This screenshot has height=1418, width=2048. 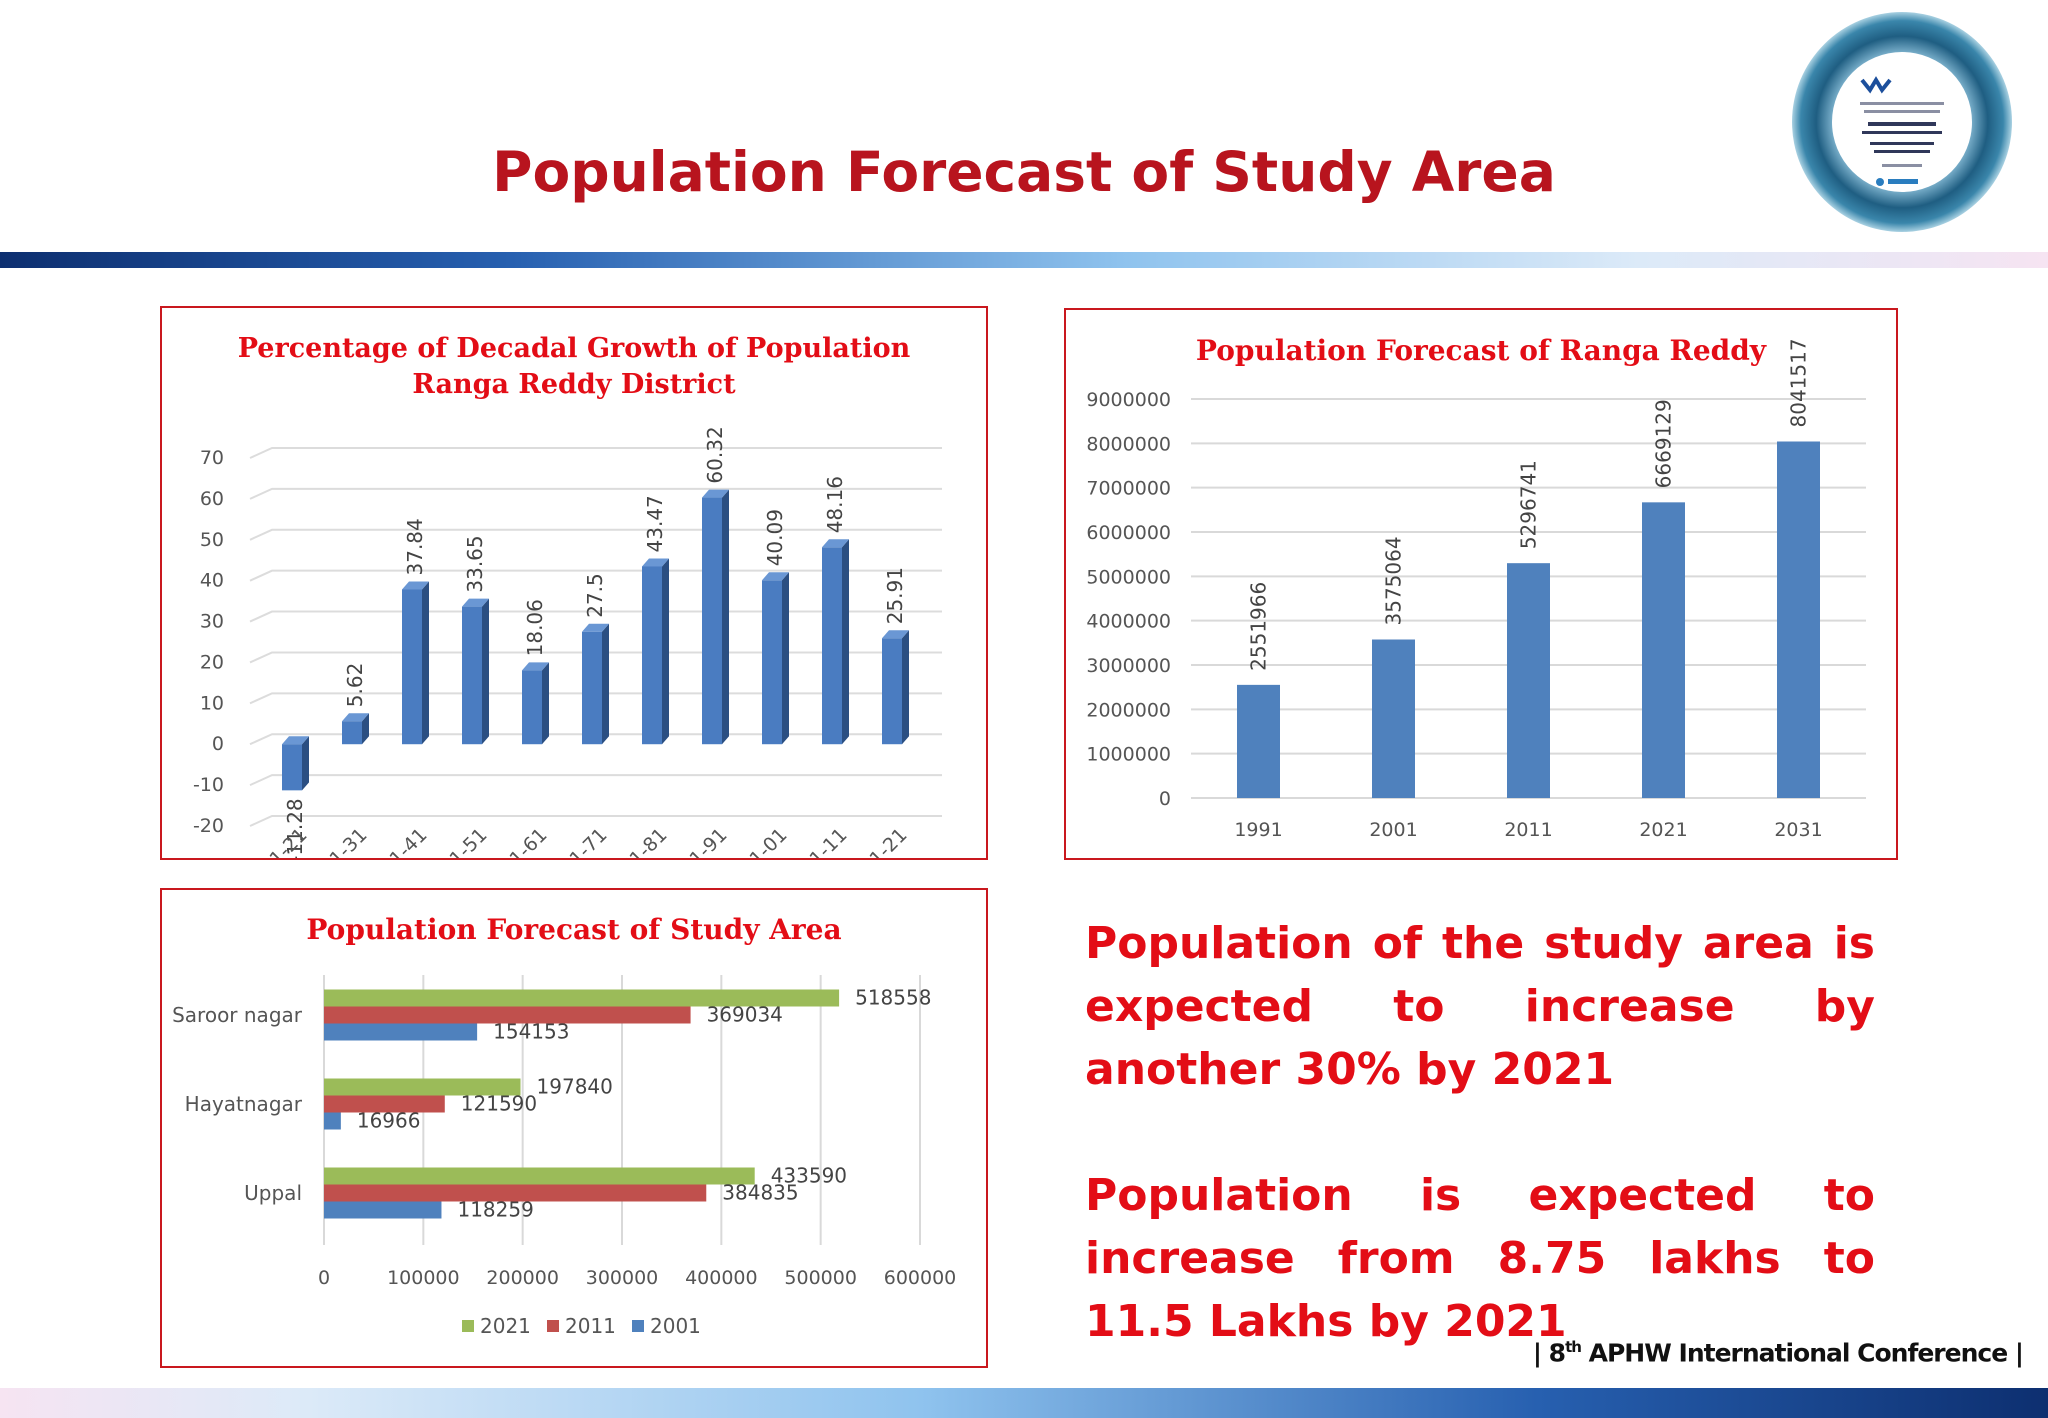 I want to click on chart3-legend-label: 2021, so click(x=505, y=1326).